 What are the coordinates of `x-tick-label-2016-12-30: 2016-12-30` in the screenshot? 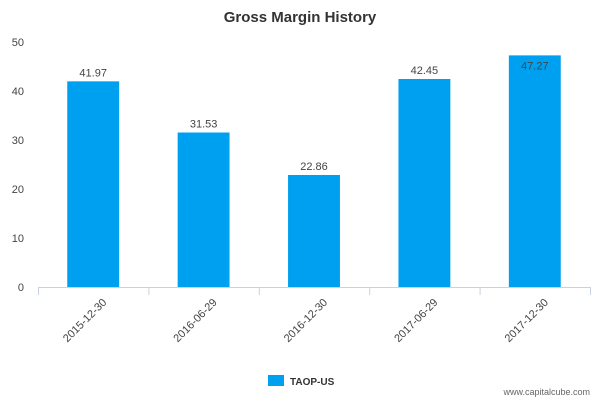 It's located at (306, 321).